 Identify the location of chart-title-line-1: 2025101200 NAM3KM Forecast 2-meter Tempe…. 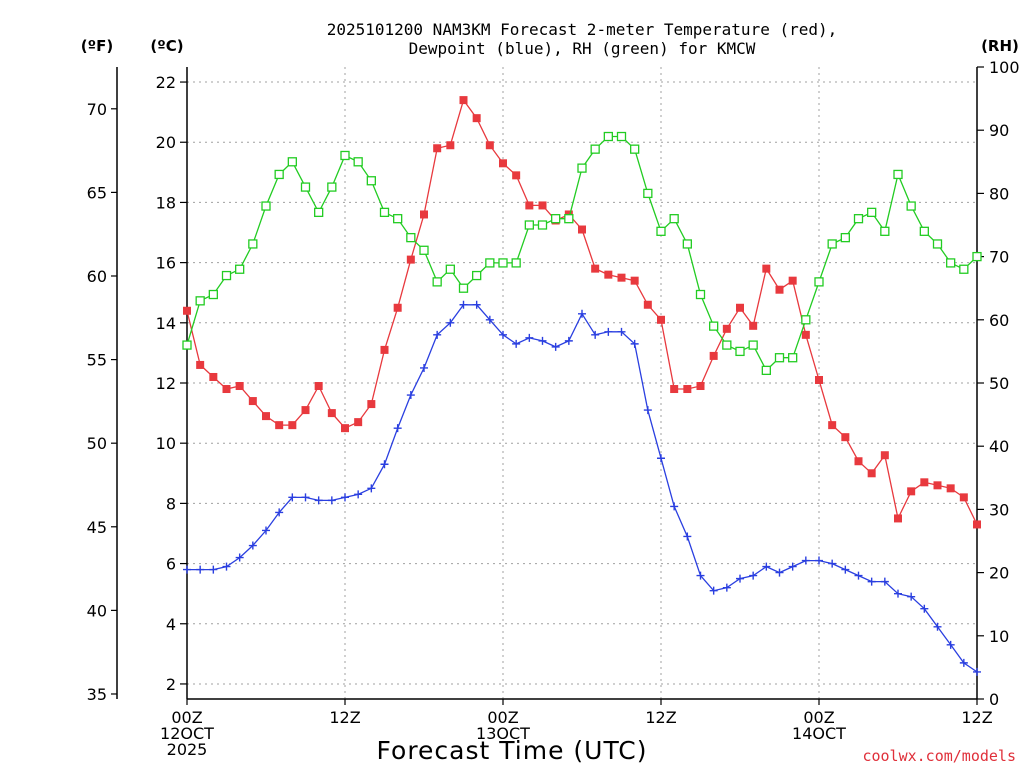
(582, 29).